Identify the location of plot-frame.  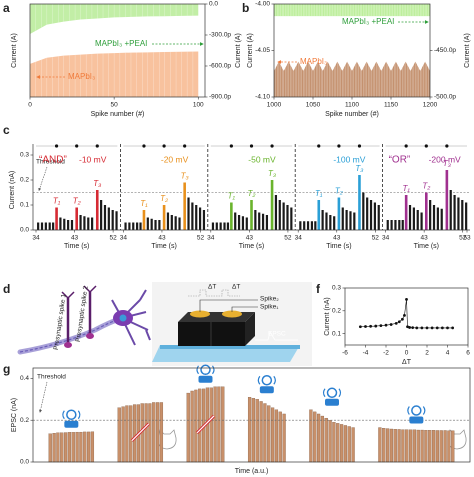
(406, 316).